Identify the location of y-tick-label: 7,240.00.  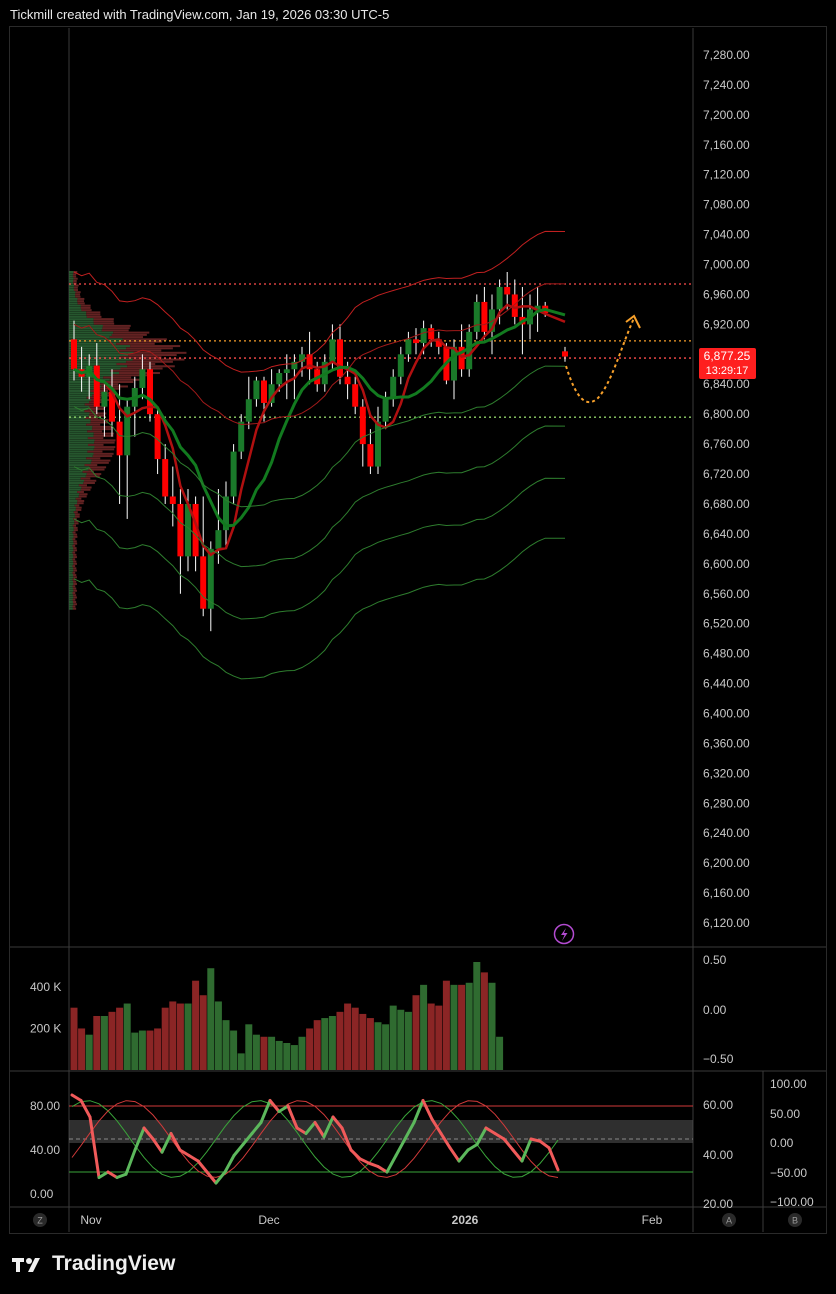
(726, 85).